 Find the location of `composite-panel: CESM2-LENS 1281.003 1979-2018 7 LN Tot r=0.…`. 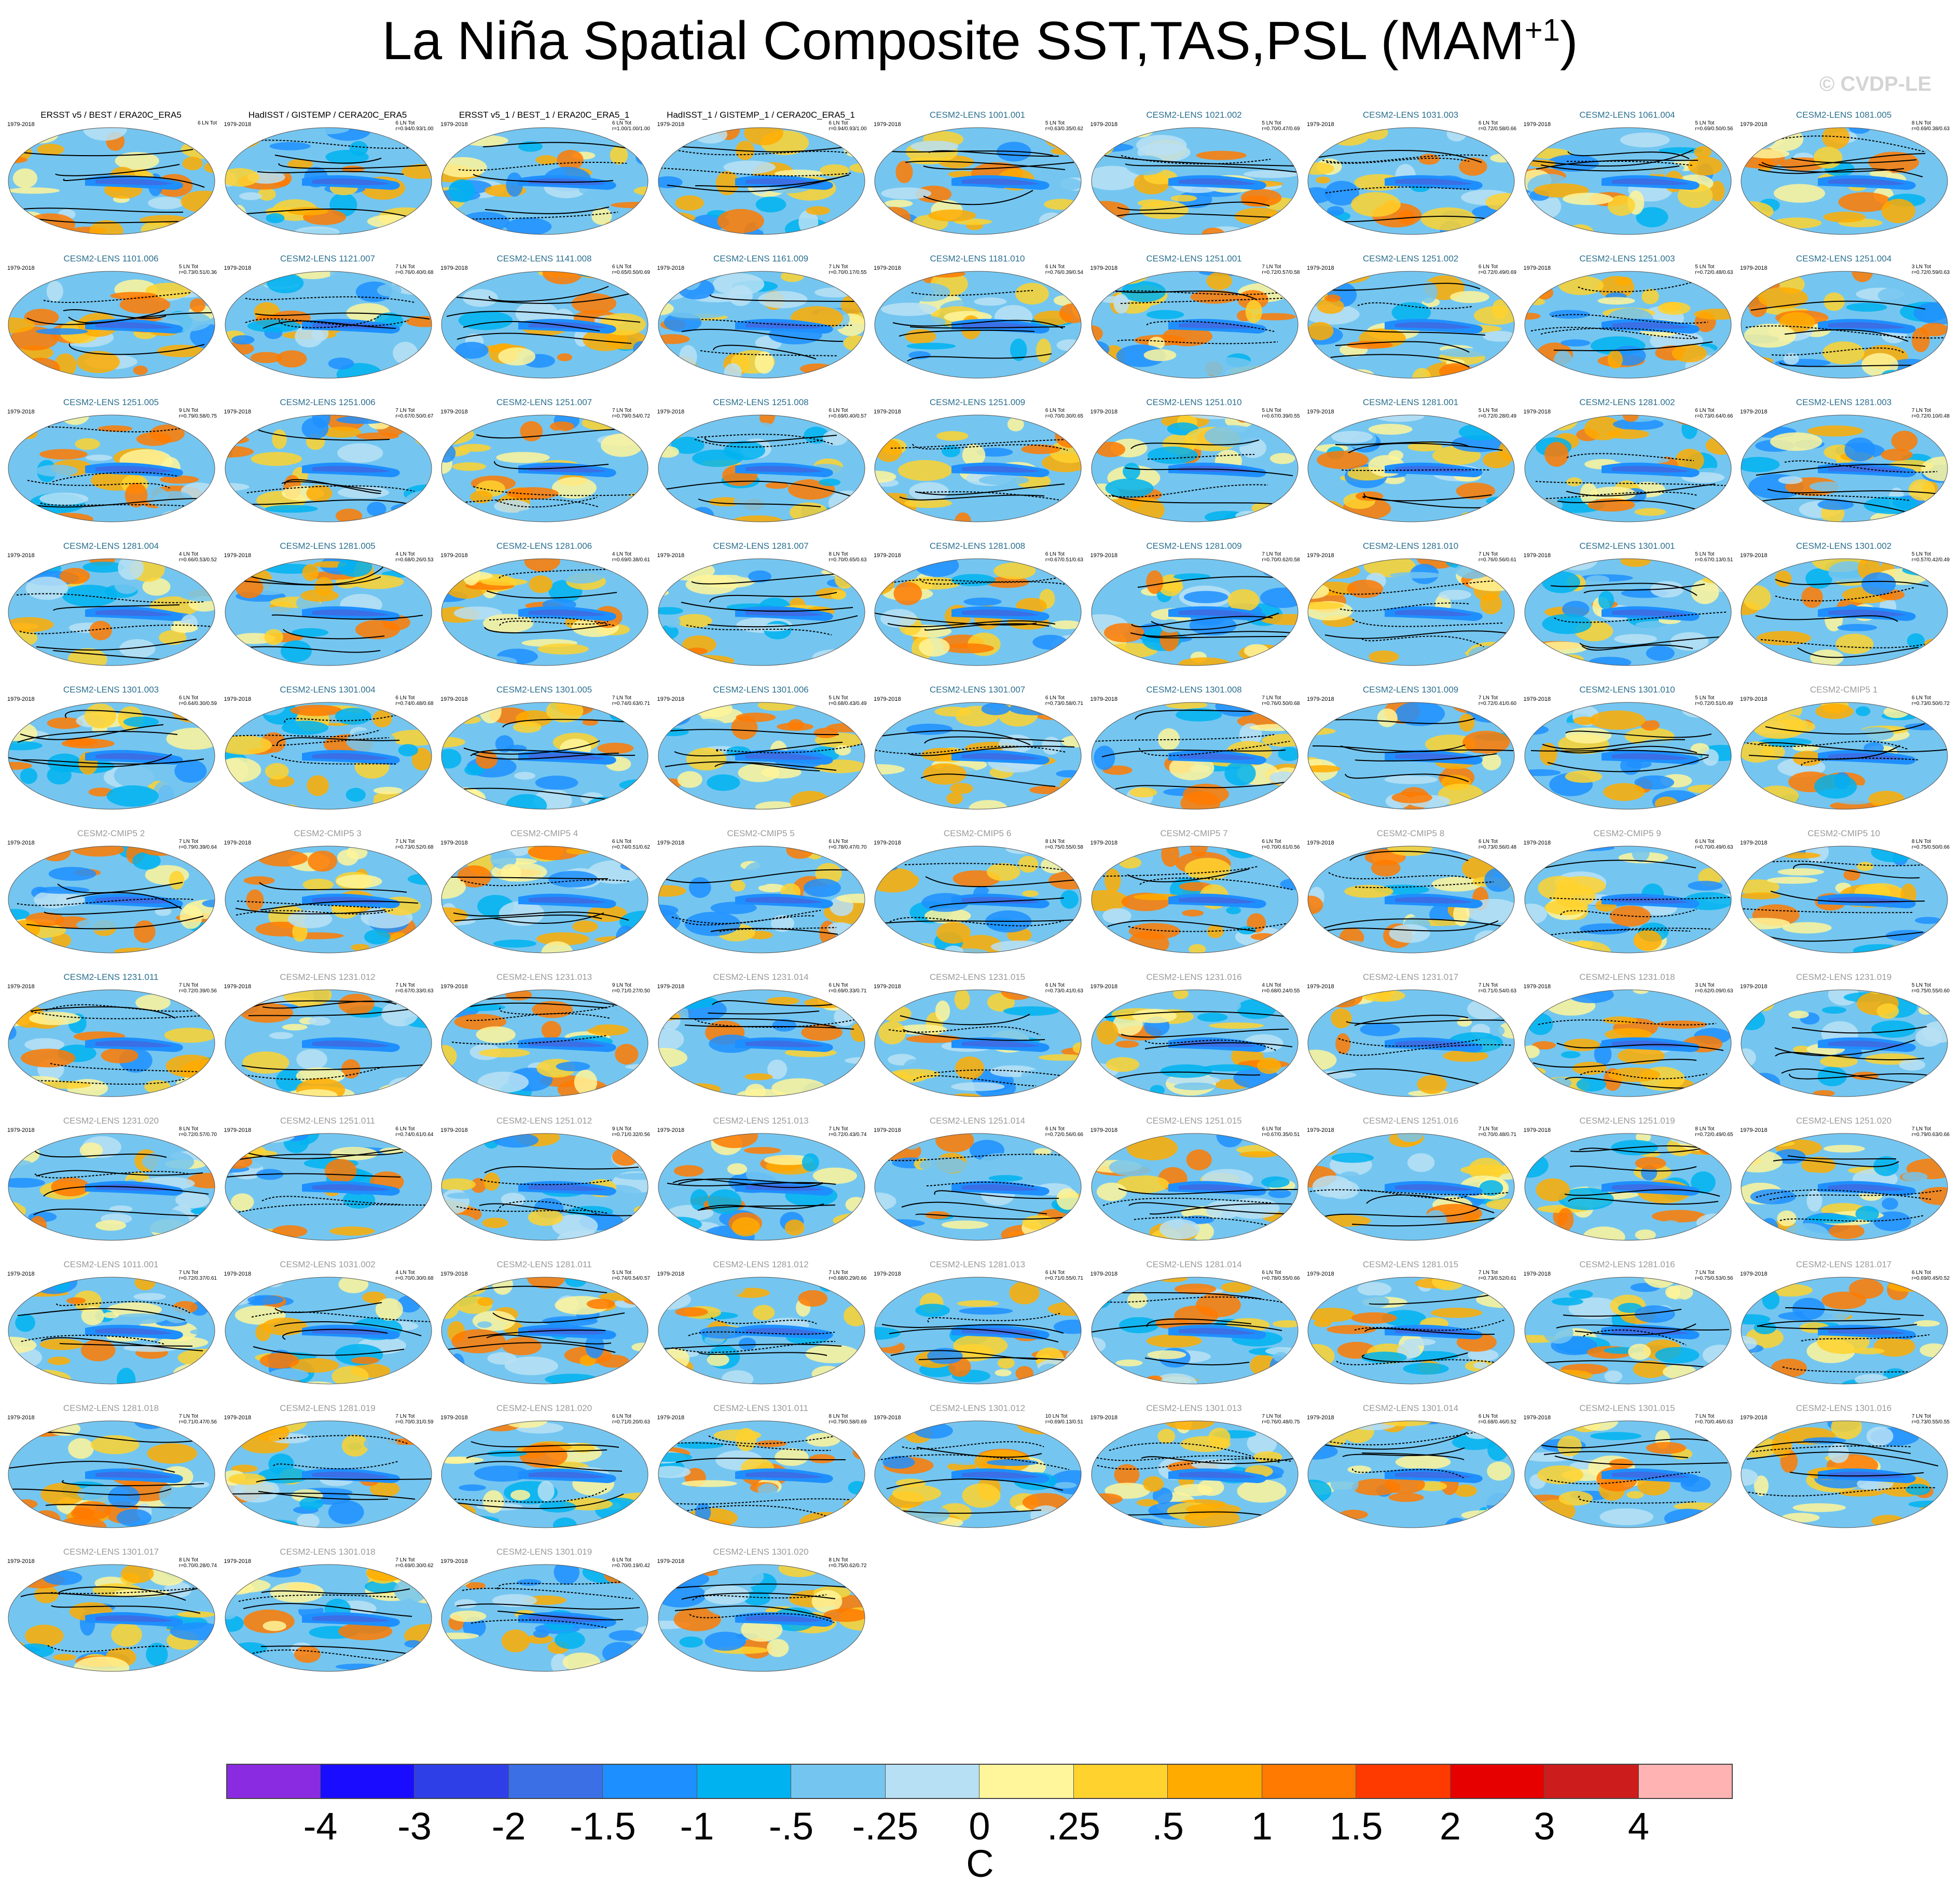

composite-panel: CESM2-LENS 1281.003 1979-2018 7 LN Tot r=0.… is located at coordinates (1844, 463).